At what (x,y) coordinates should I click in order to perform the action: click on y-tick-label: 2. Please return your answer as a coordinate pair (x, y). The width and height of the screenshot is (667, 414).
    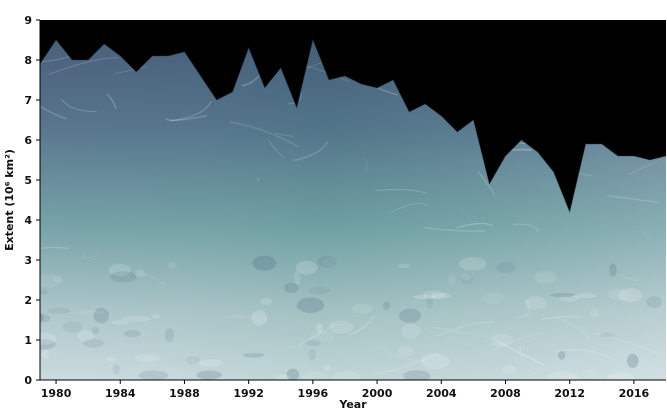
    Looking at the image, I should click on (28, 300).